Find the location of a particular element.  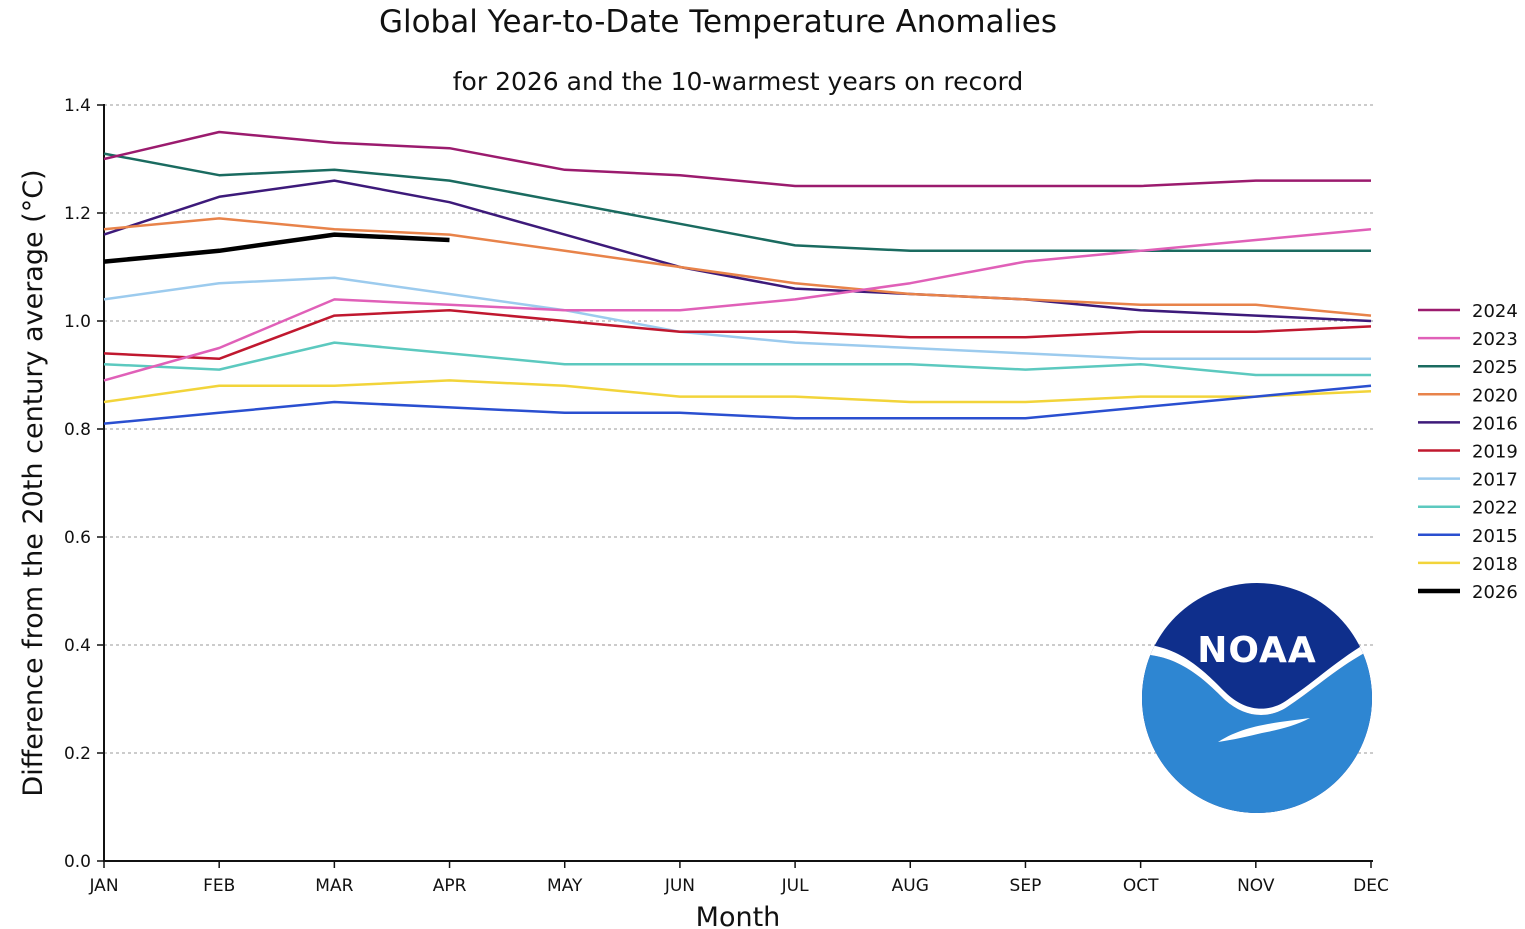

x-tick-label: MAR is located at coordinates (334, 886).